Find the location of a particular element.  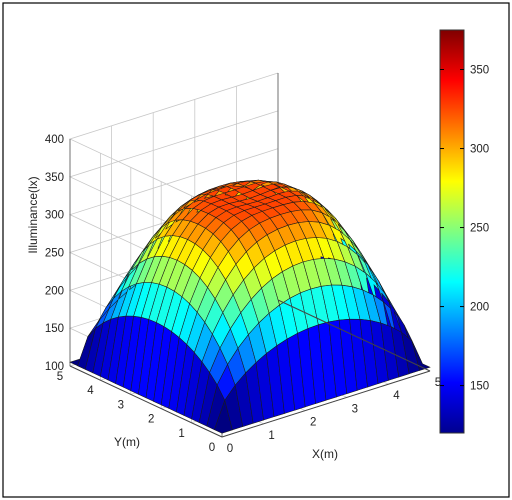

colorbar-tick-label: 200 is located at coordinates (479, 308).